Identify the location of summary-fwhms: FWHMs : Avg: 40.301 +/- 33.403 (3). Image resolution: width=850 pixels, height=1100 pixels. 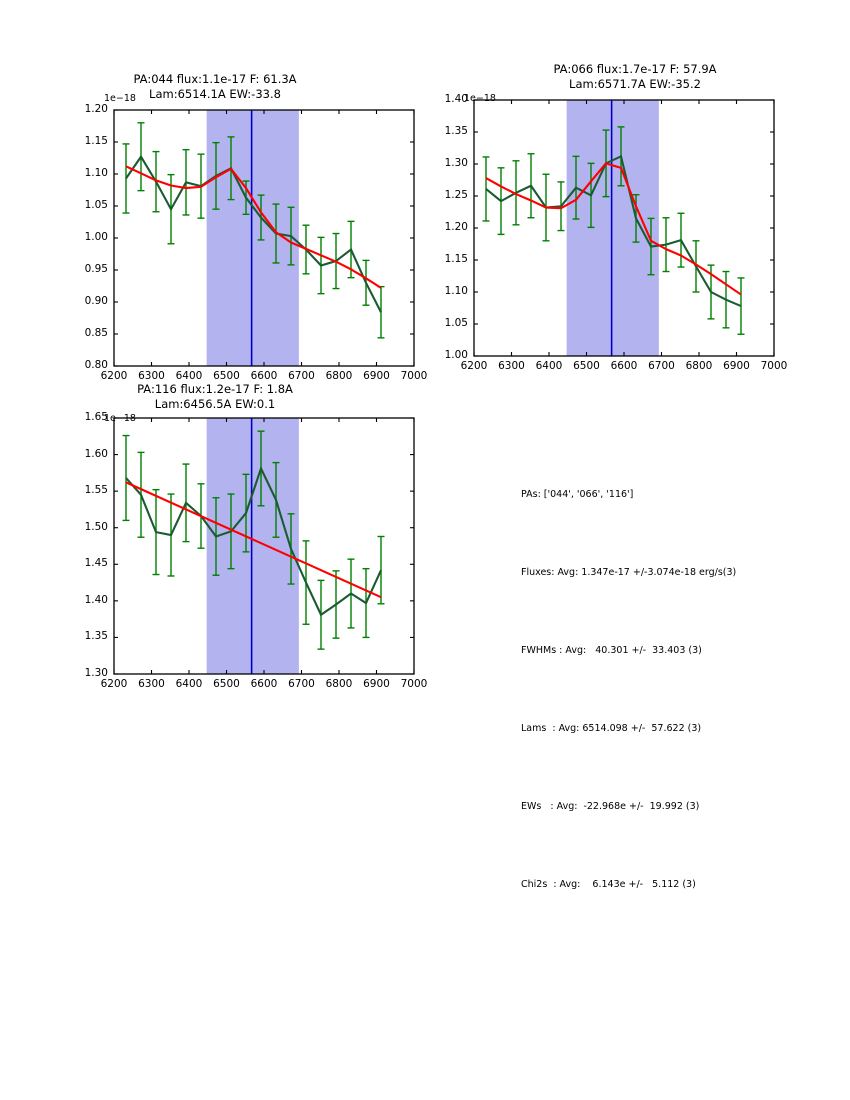
(611, 650).